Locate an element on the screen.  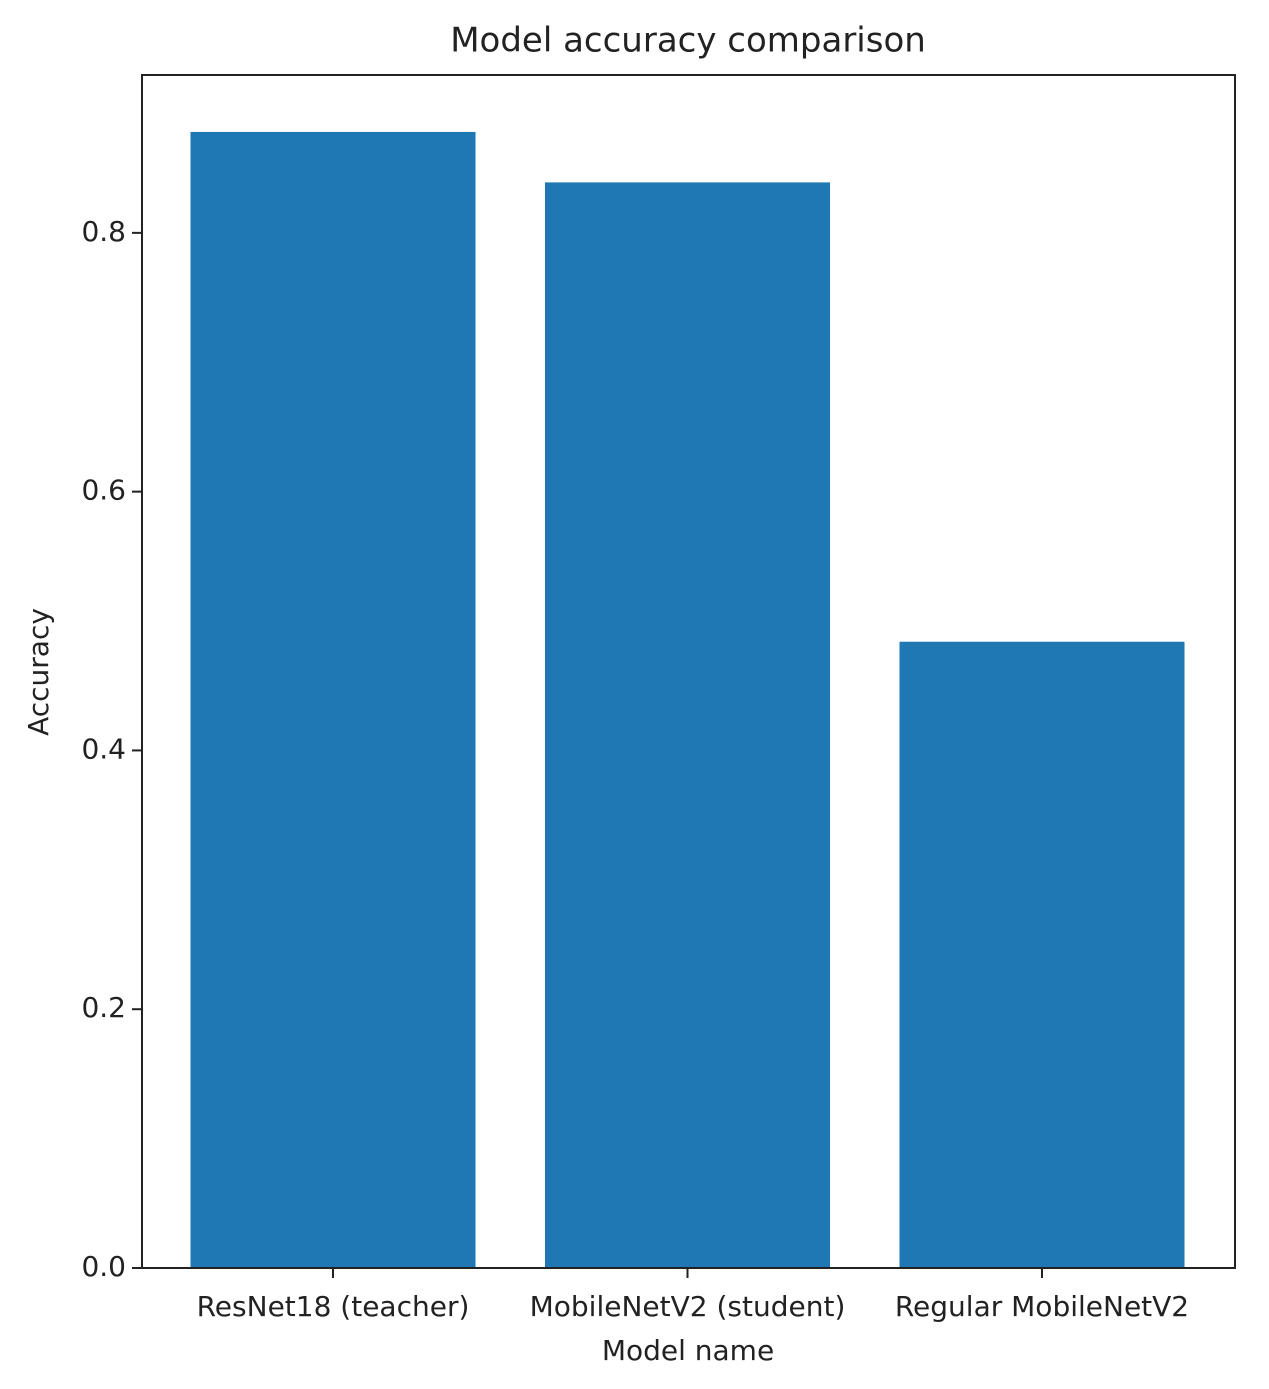
y-tick-label: 0.8 is located at coordinates (103, 231).